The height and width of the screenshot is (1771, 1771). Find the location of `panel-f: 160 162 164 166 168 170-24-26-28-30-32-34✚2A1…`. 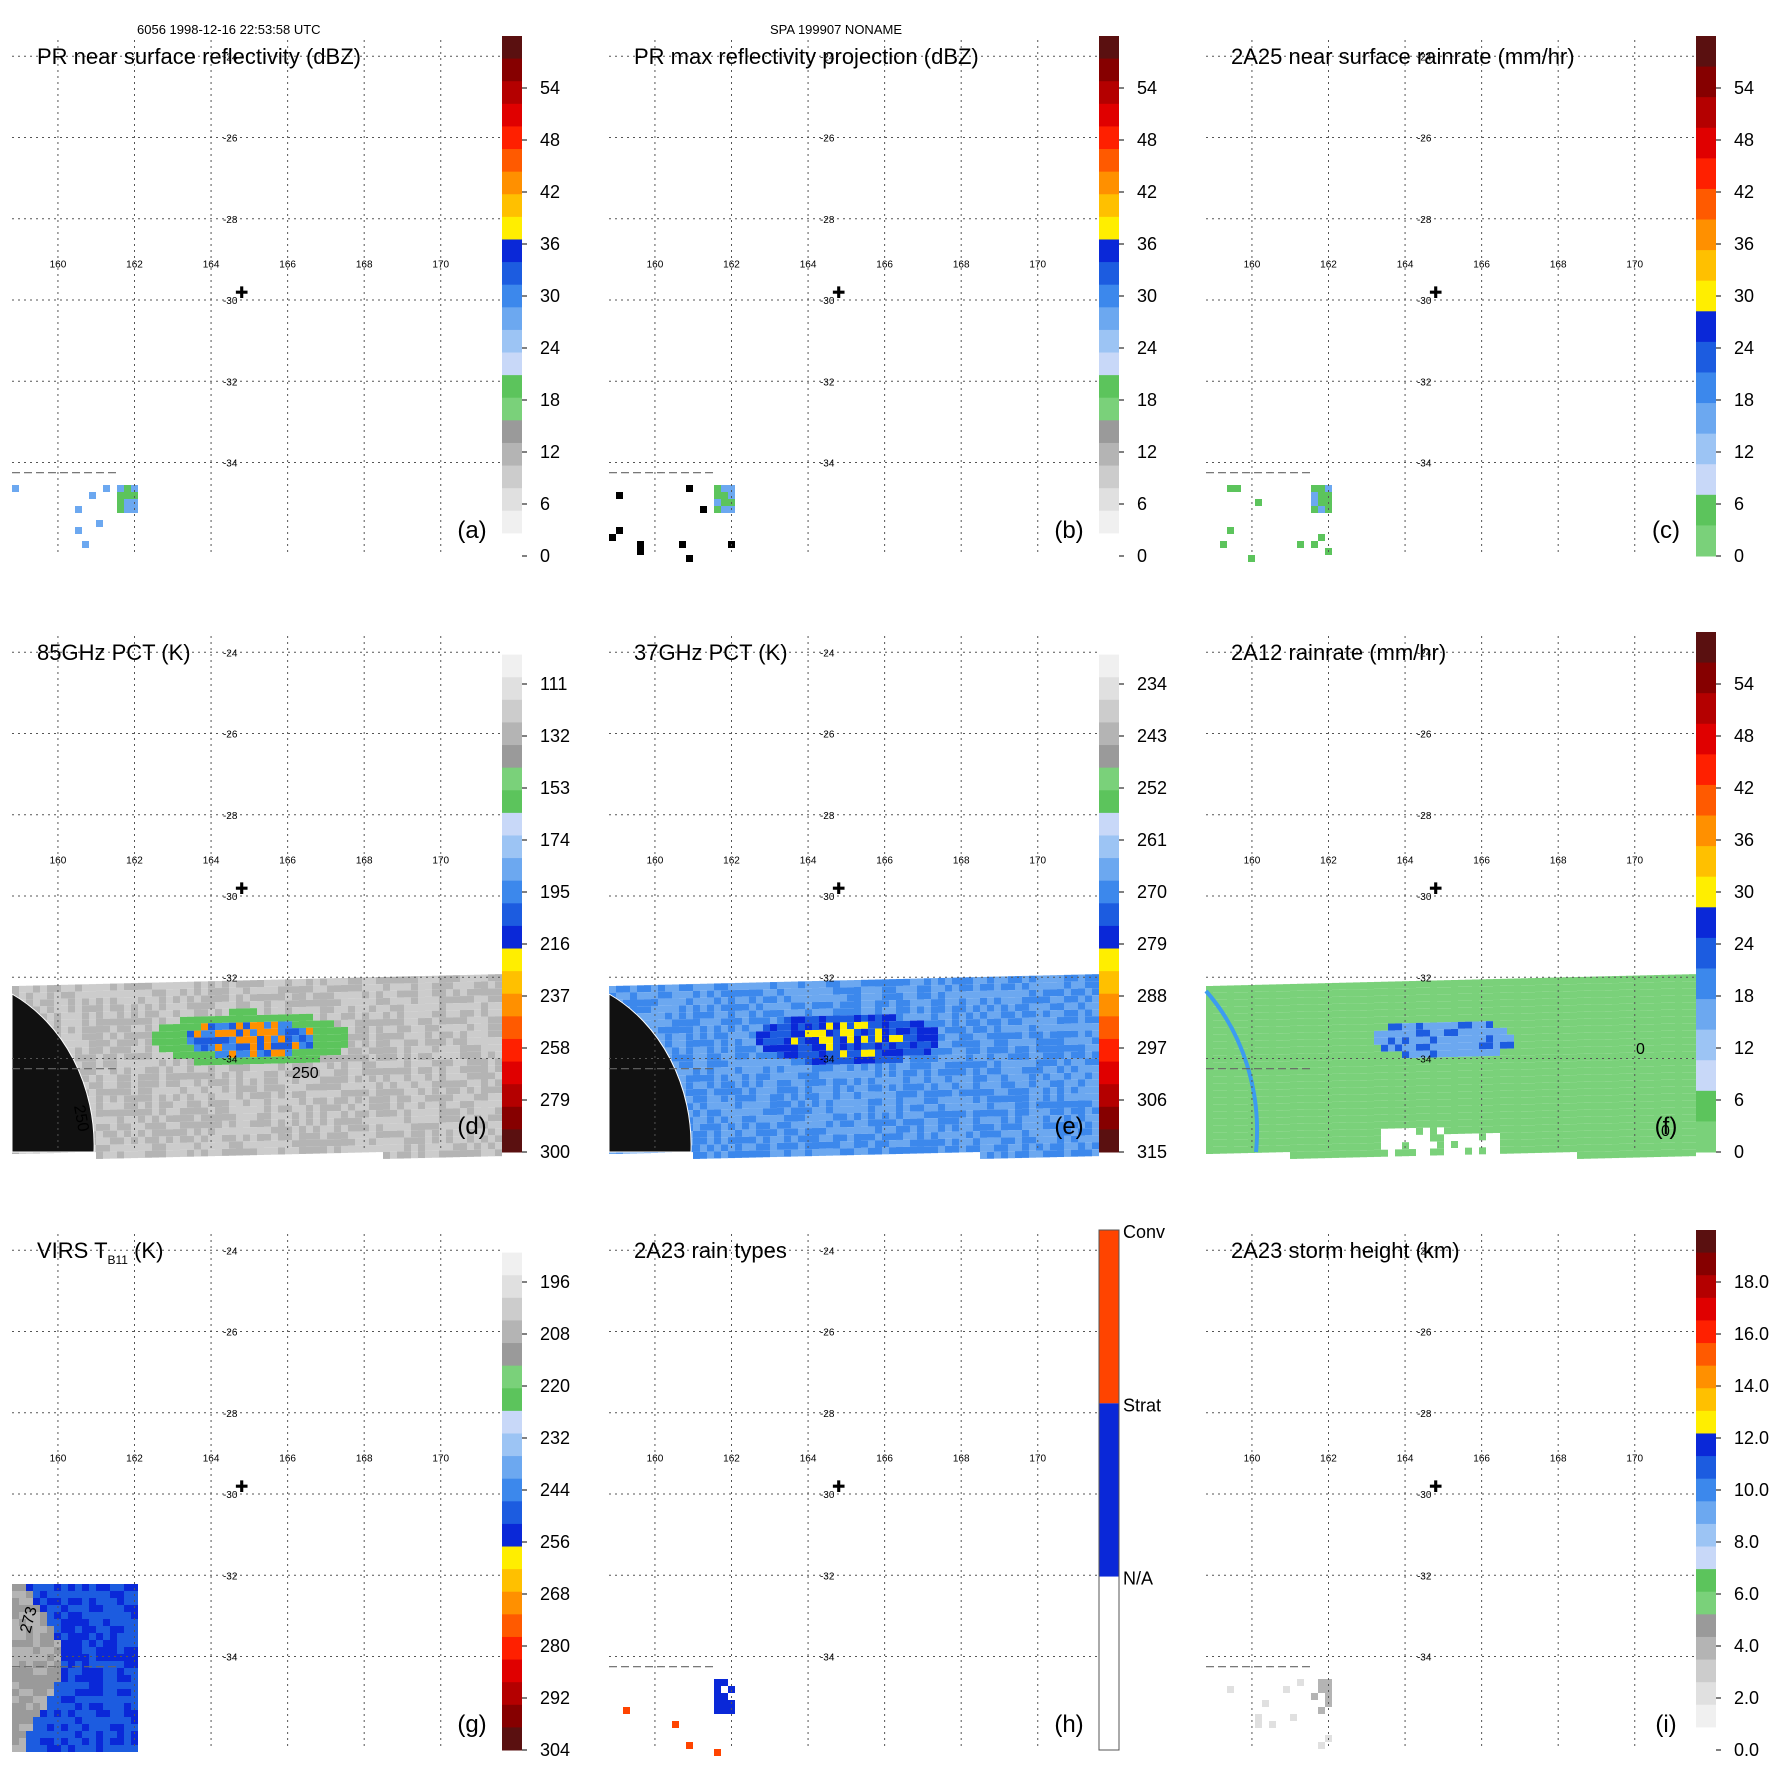

panel-f: 160 162 164 166 168 170-24-26-28-30-32-34✚2A1… is located at coordinates (1479, 897).